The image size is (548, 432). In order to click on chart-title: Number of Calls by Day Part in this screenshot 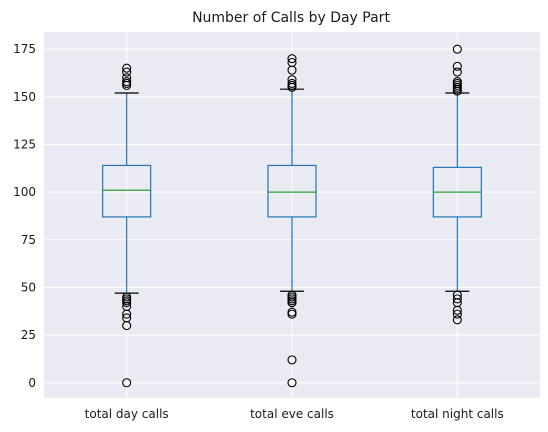, I will do `click(291, 18)`.